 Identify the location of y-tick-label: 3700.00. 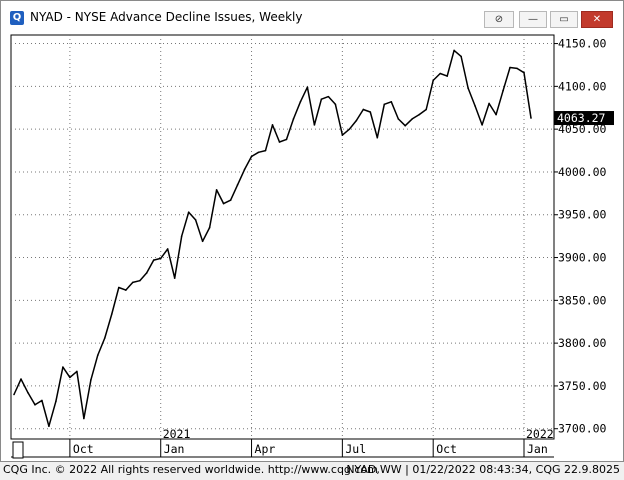
(582, 429).